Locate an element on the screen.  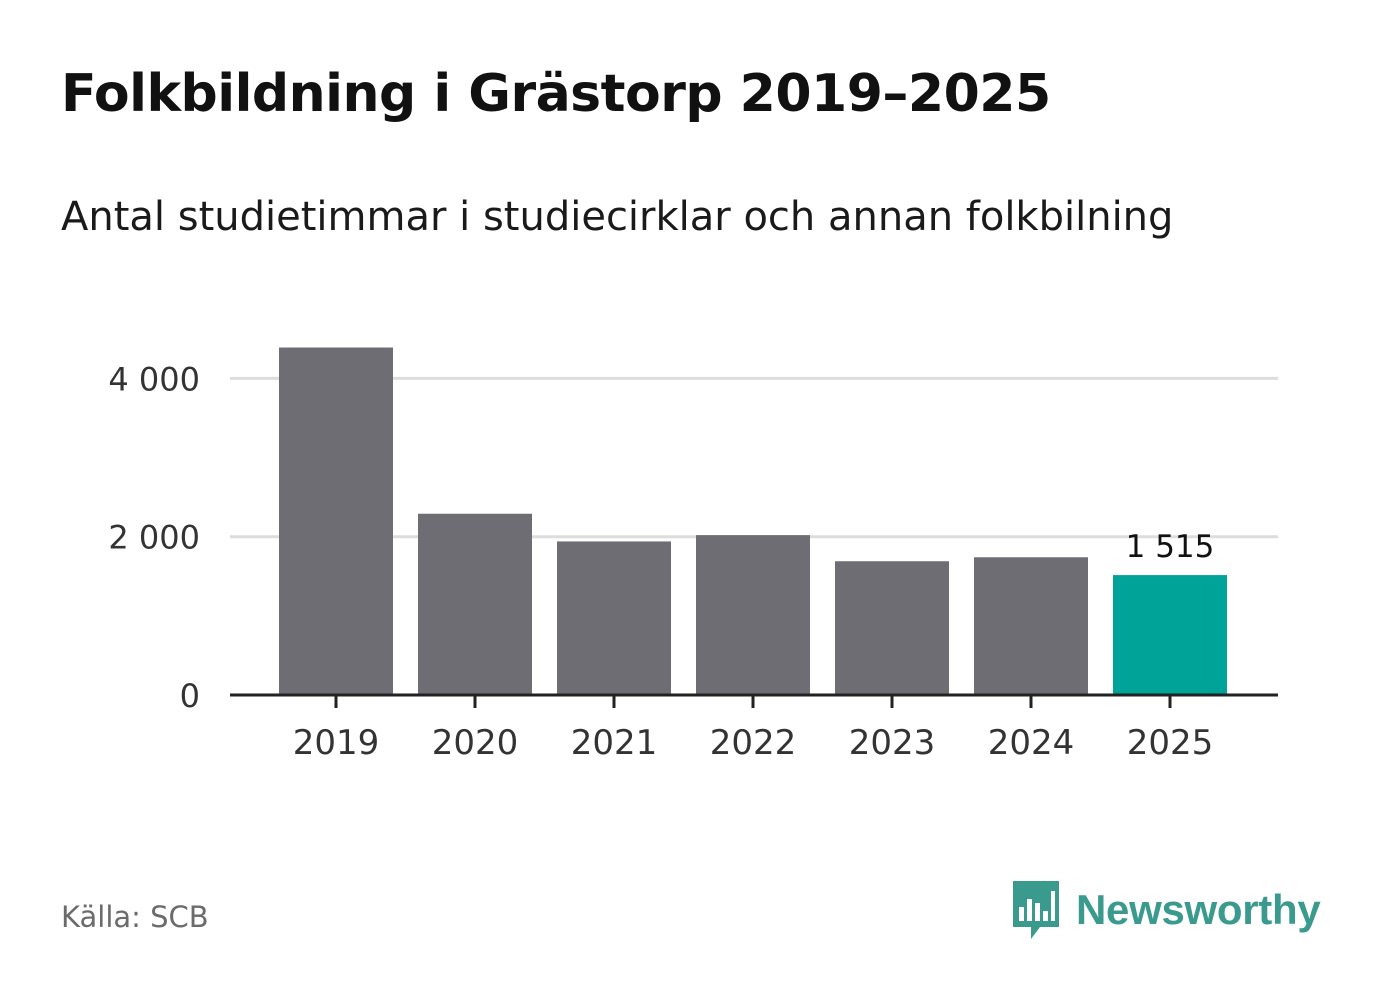
x-axis is located at coordinates (754, 700).